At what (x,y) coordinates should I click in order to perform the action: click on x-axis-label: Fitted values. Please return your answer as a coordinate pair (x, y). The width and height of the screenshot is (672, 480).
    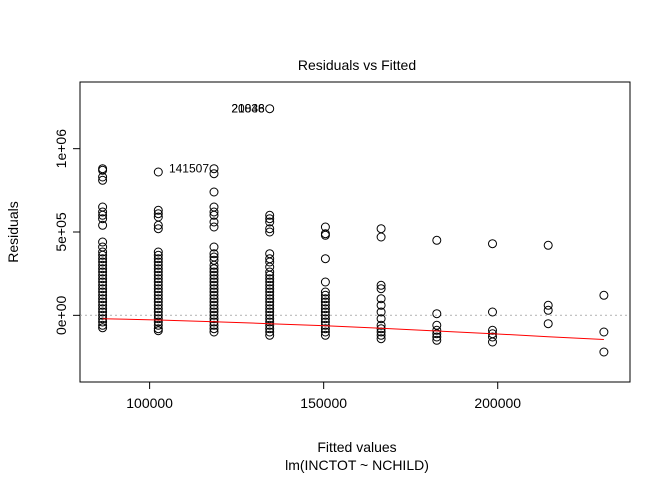
    Looking at the image, I should click on (356, 447).